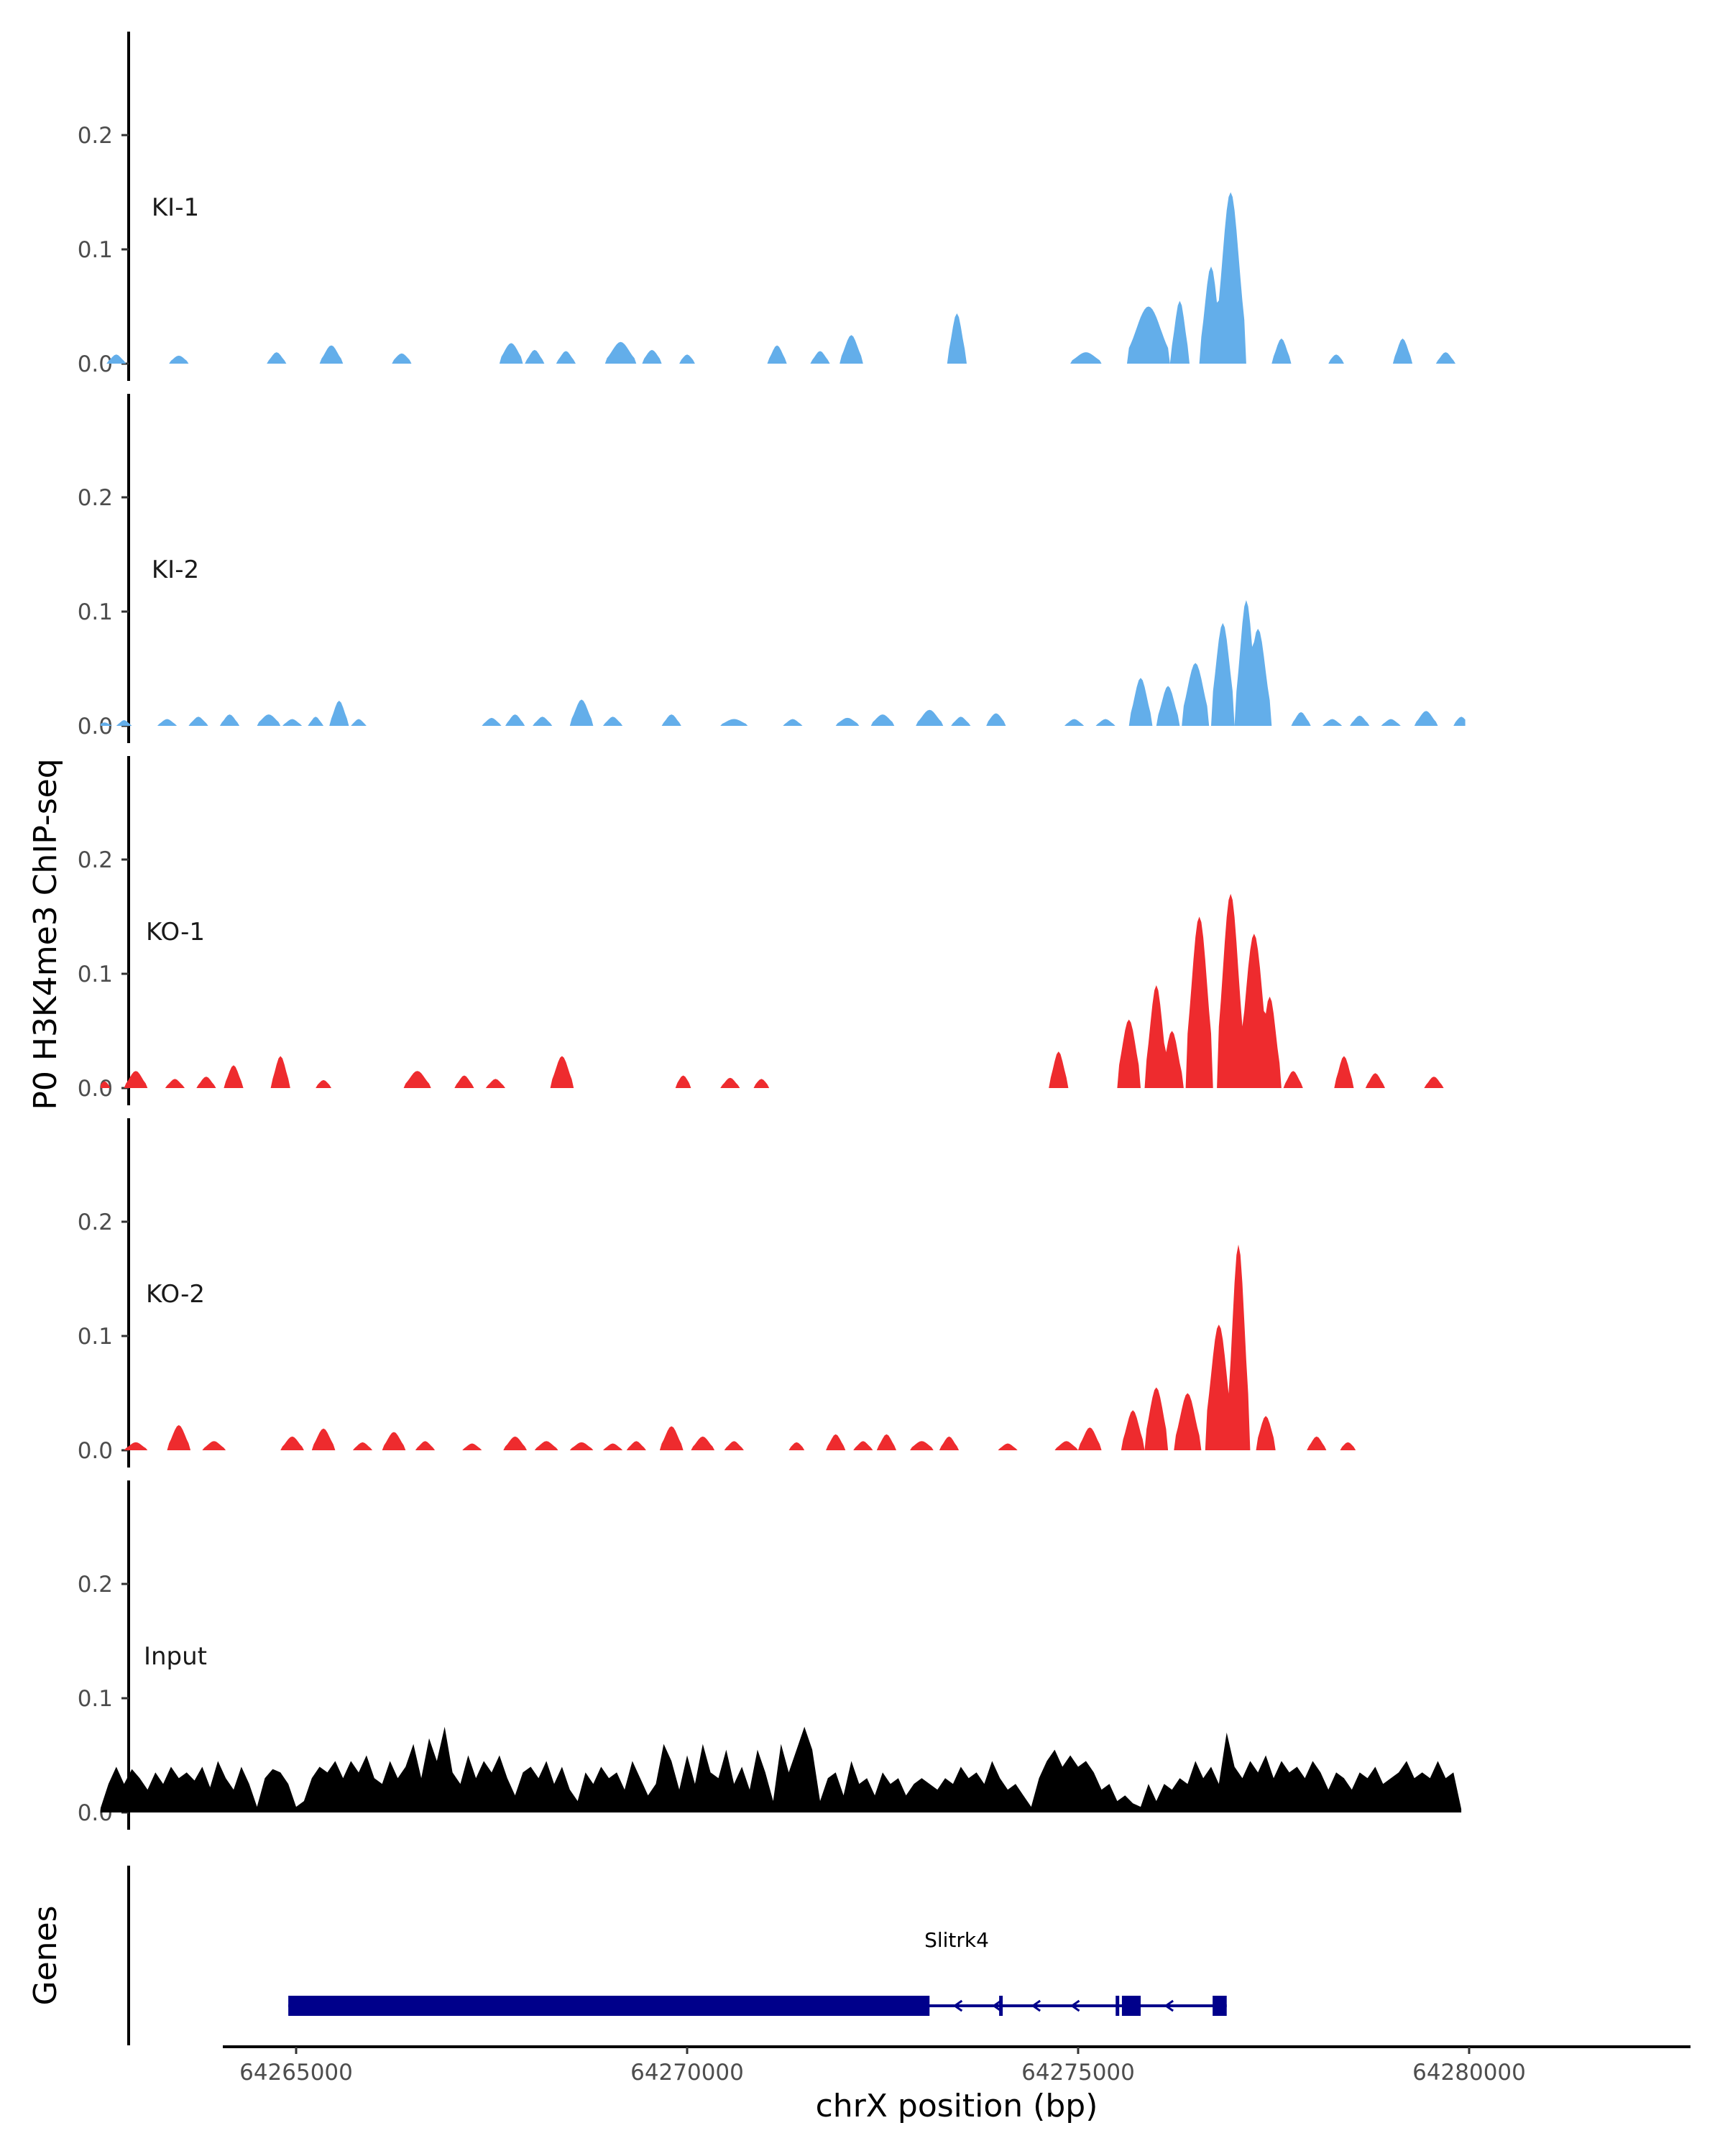 This screenshot has height=2156, width=1725. Describe the element at coordinates (45, 934) in the screenshot. I see `y-axis-title: P0 H3K4me3 ChIP-seq` at that location.